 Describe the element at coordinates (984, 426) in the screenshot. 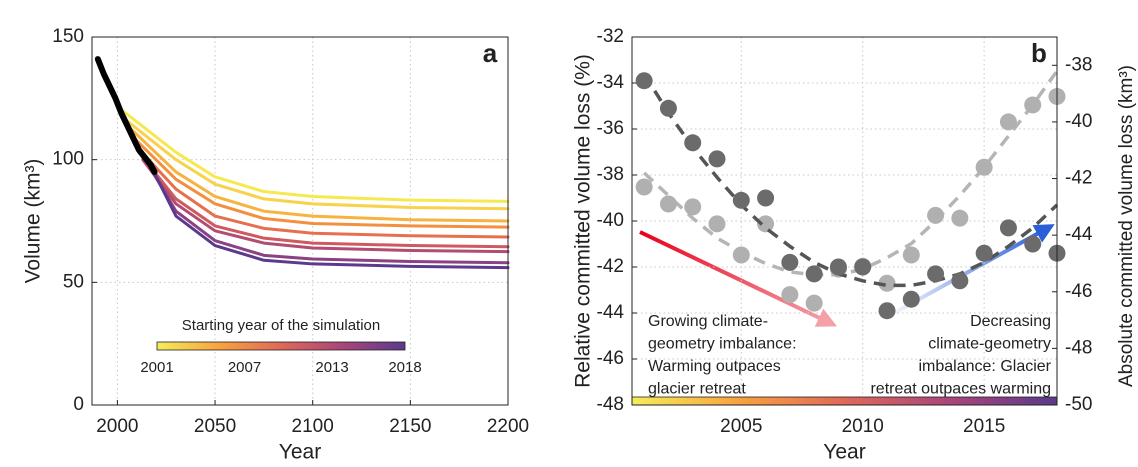

I see `x-tick-label: 2015` at that location.